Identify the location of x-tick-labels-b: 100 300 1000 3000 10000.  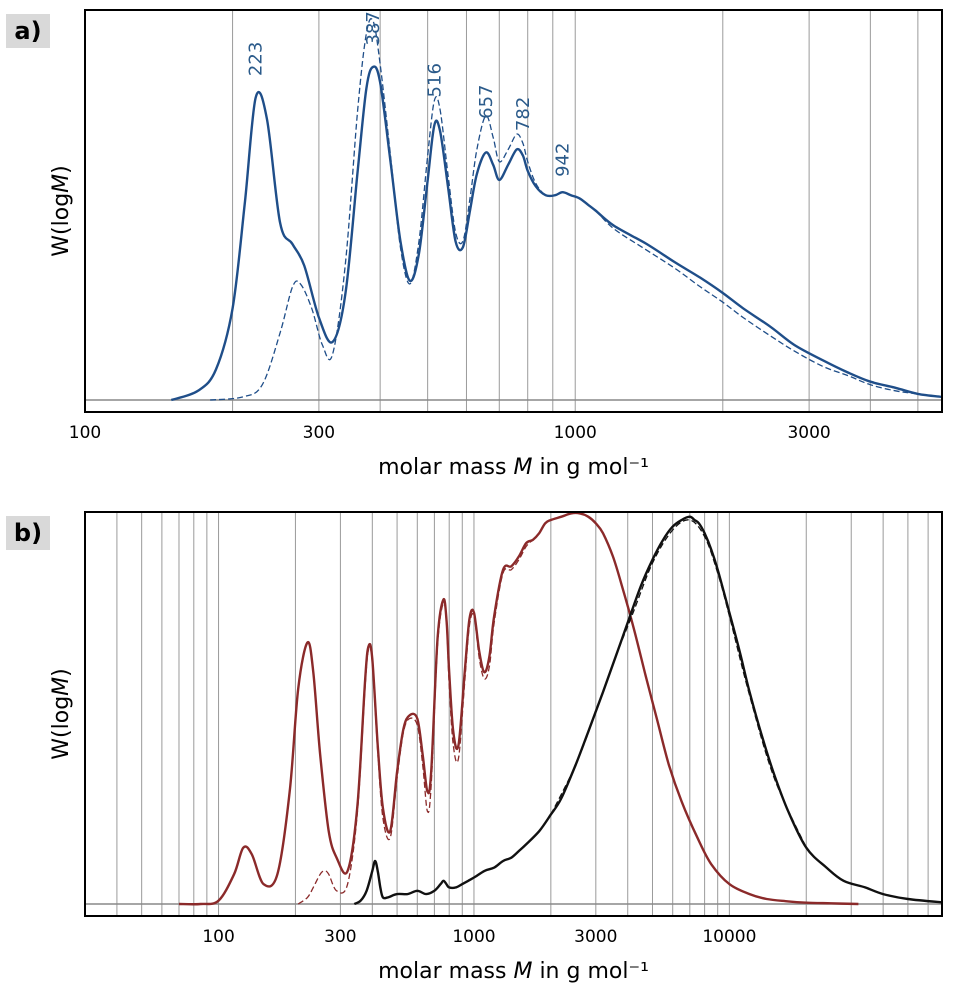
(479, 937).